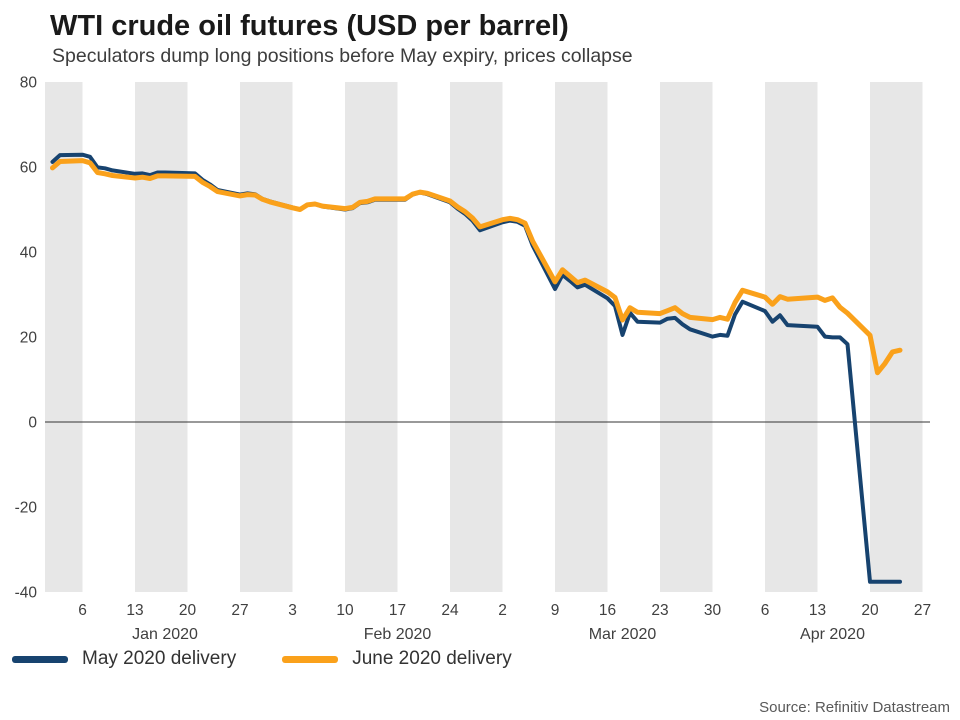 The width and height of the screenshot is (960, 720). What do you see at coordinates (159, 658) in the screenshot?
I see `legend-label-may: May 2020 delivery` at bounding box center [159, 658].